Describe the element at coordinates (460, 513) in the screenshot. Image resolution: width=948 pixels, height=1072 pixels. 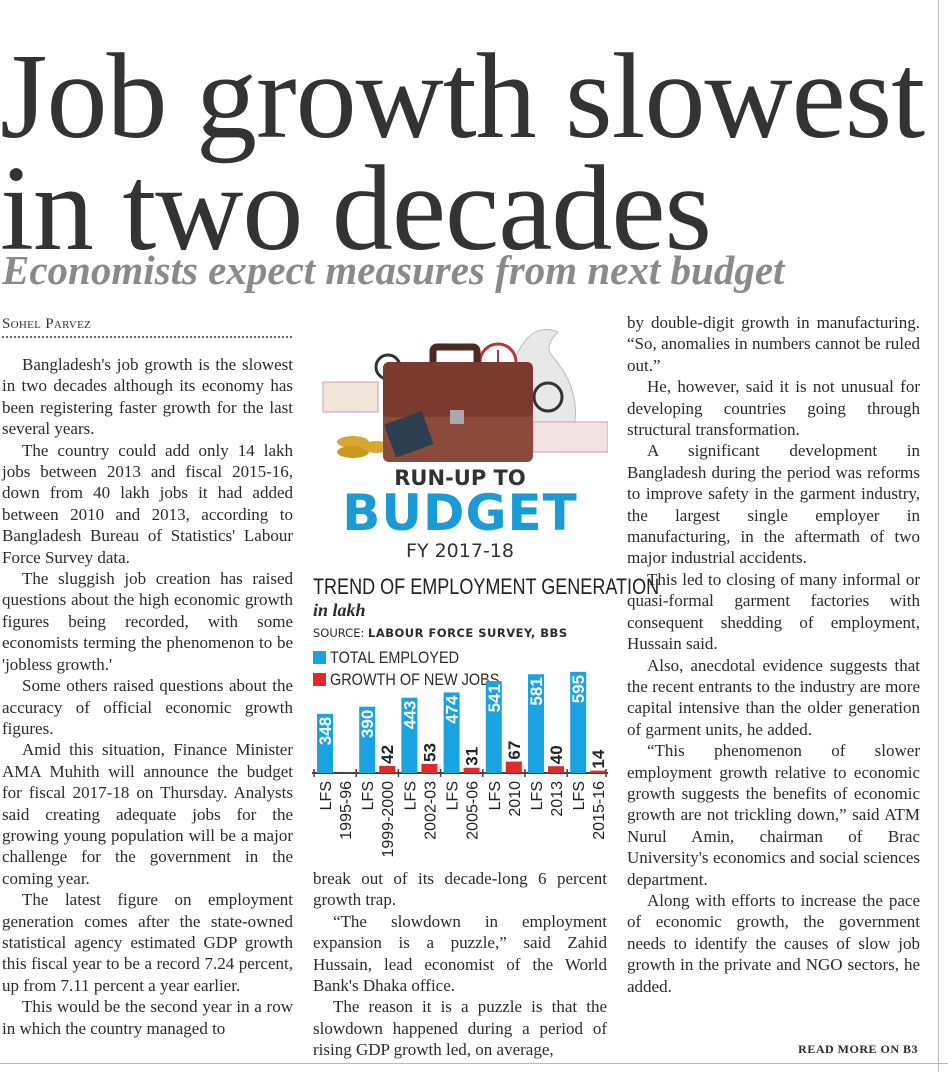
I see `budget-label: BUDGET` at that location.